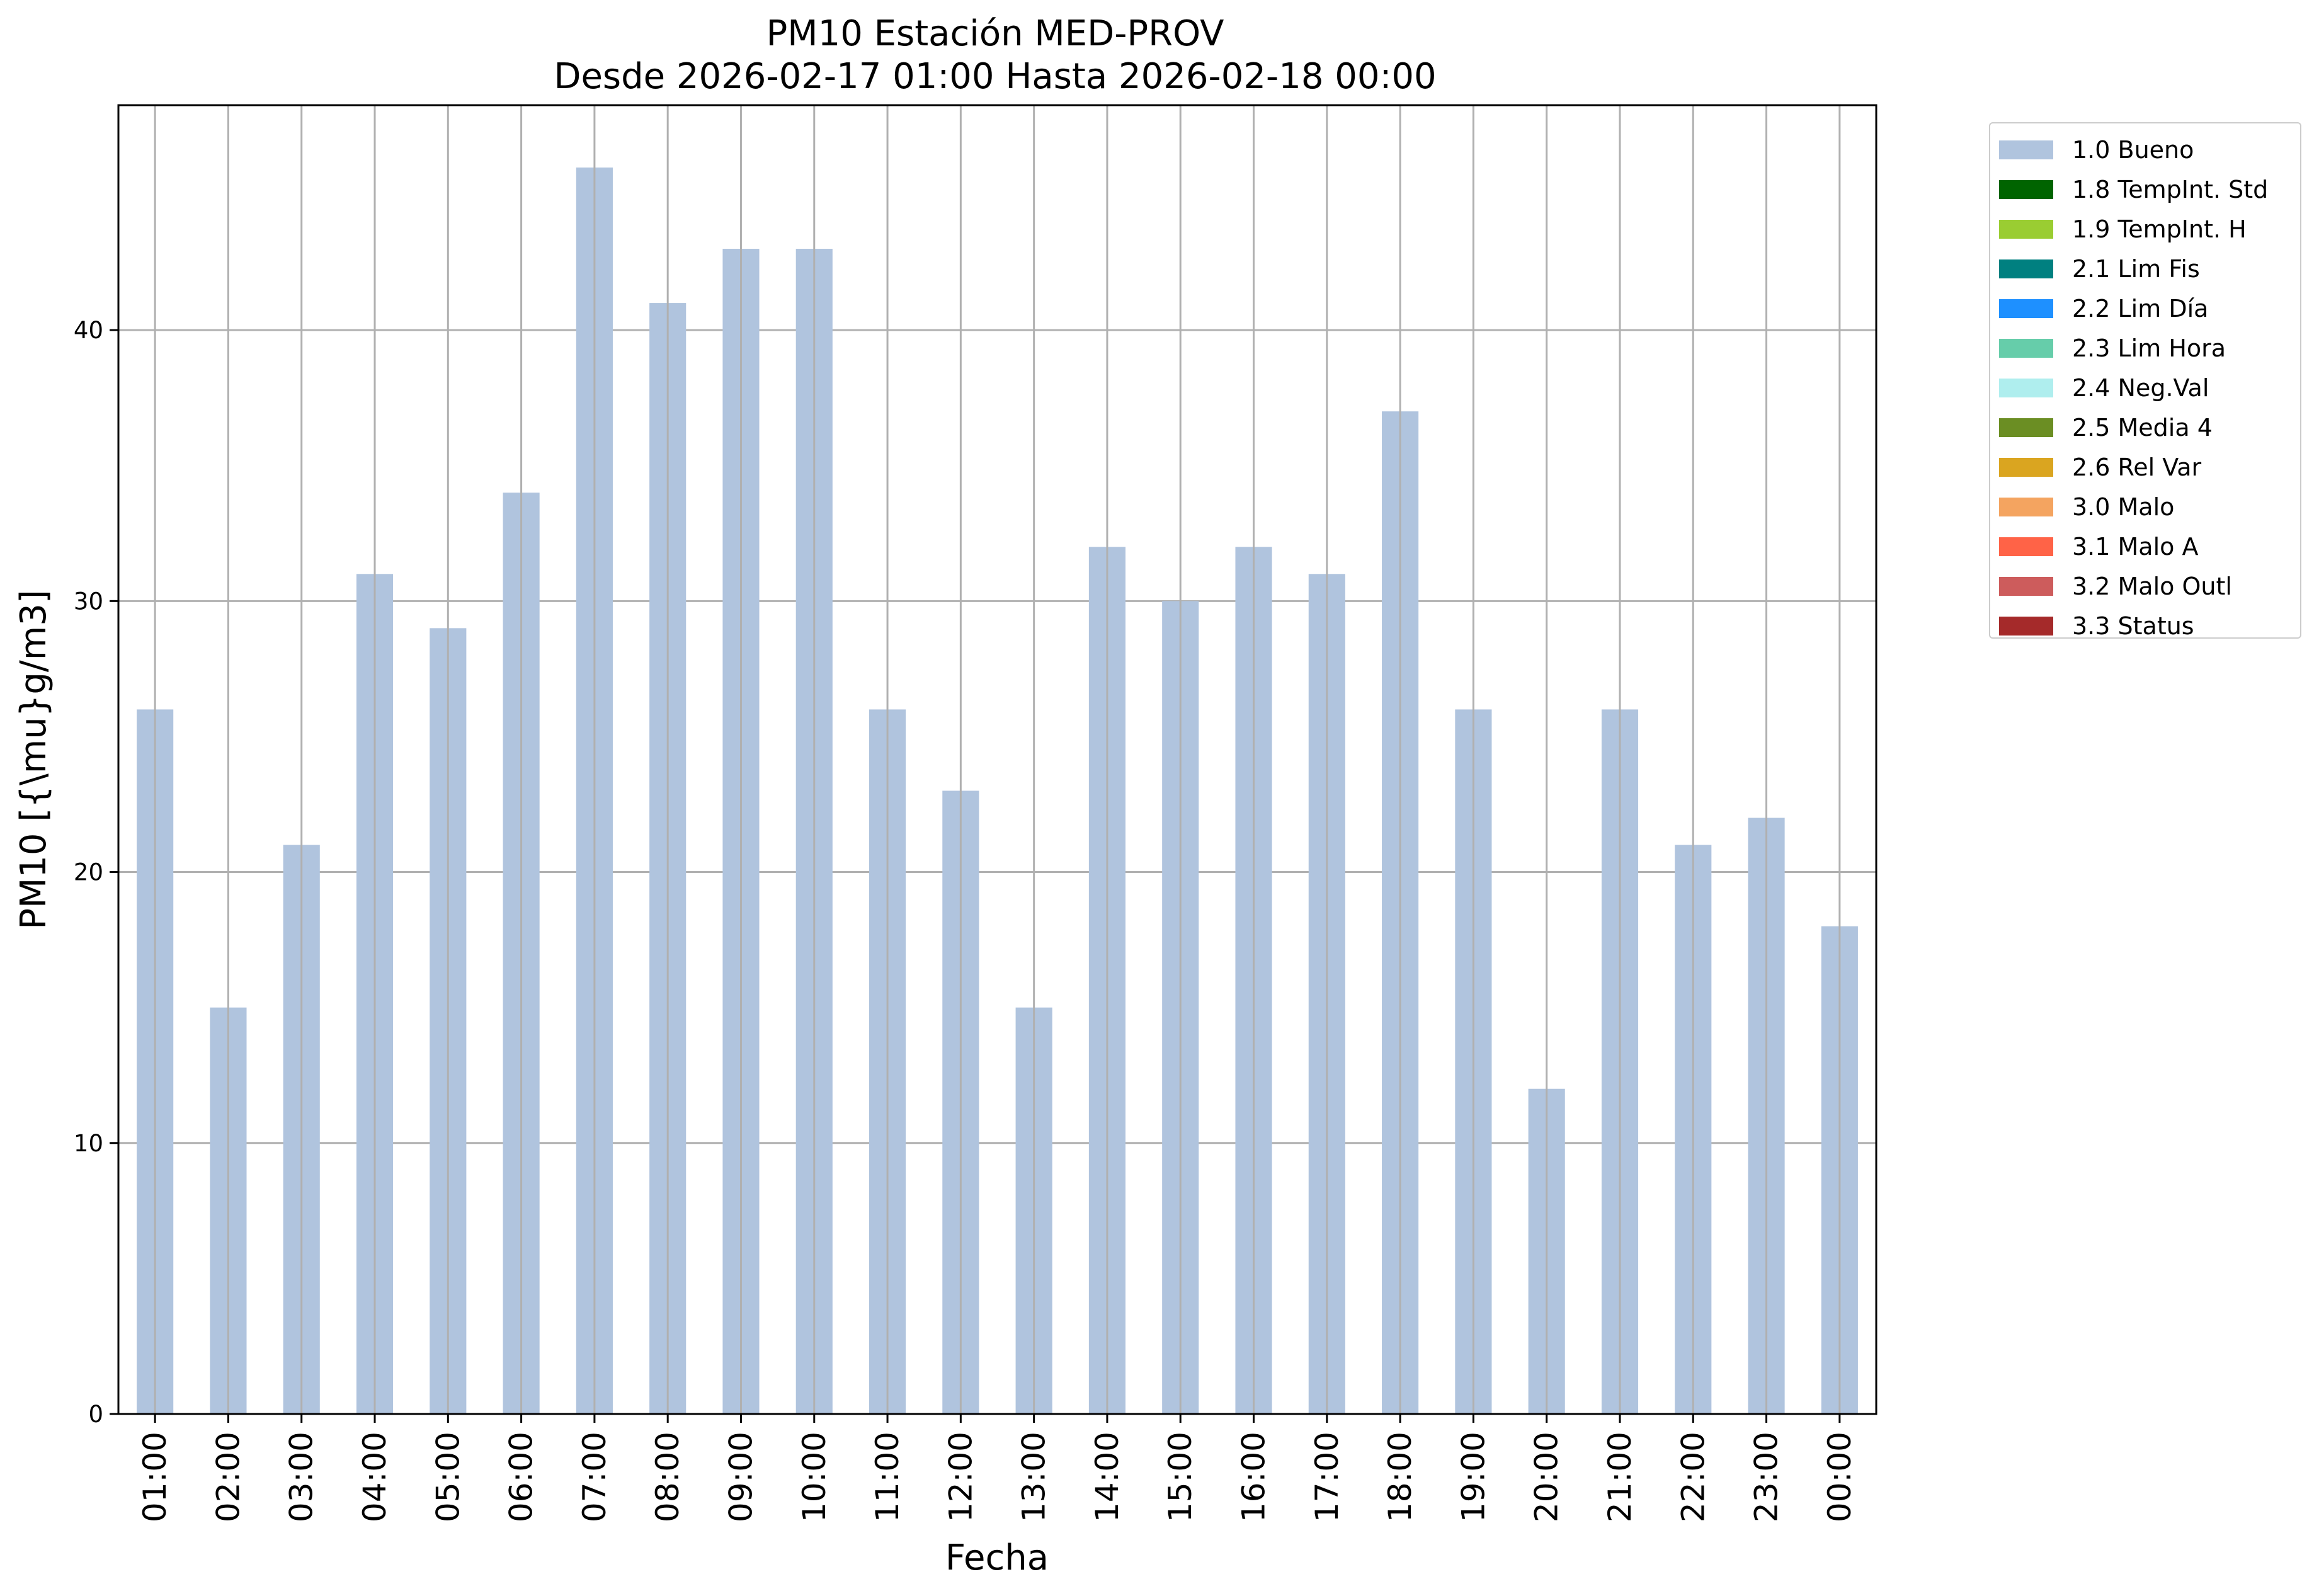 This screenshot has height=1596, width=2319. I want to click on legend-item: 1.0 Bueno, so click(2096, 150).